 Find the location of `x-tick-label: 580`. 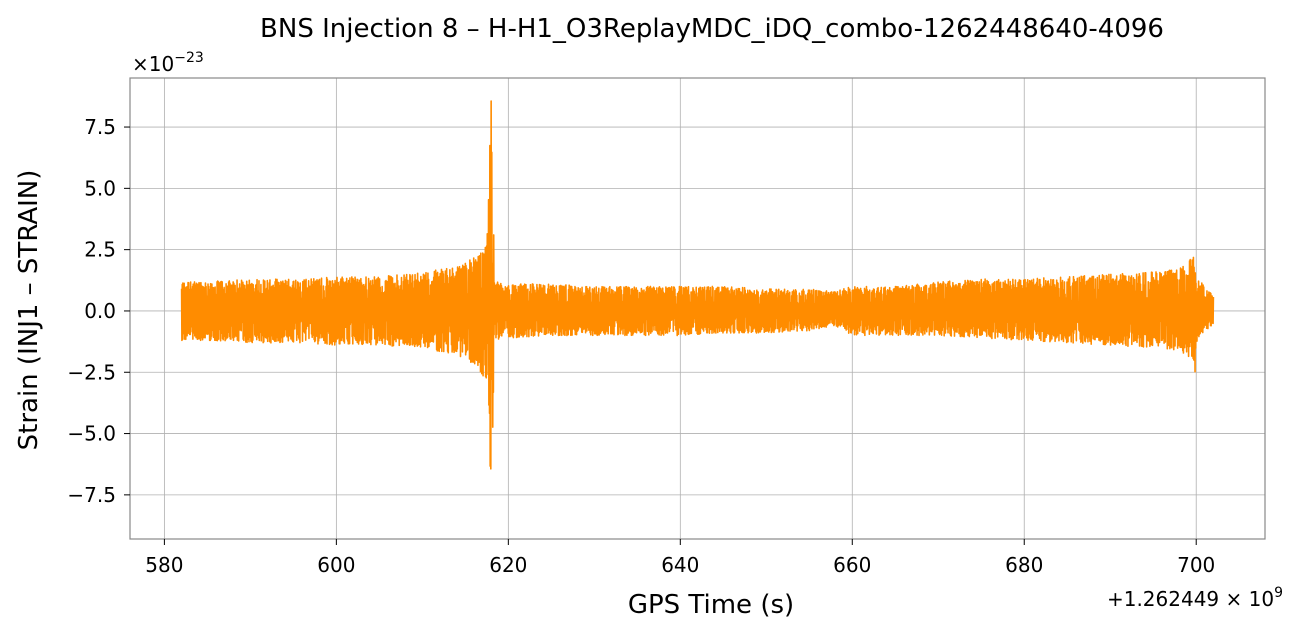

x-tick-label: 580 is located at coordinates (164, 565).